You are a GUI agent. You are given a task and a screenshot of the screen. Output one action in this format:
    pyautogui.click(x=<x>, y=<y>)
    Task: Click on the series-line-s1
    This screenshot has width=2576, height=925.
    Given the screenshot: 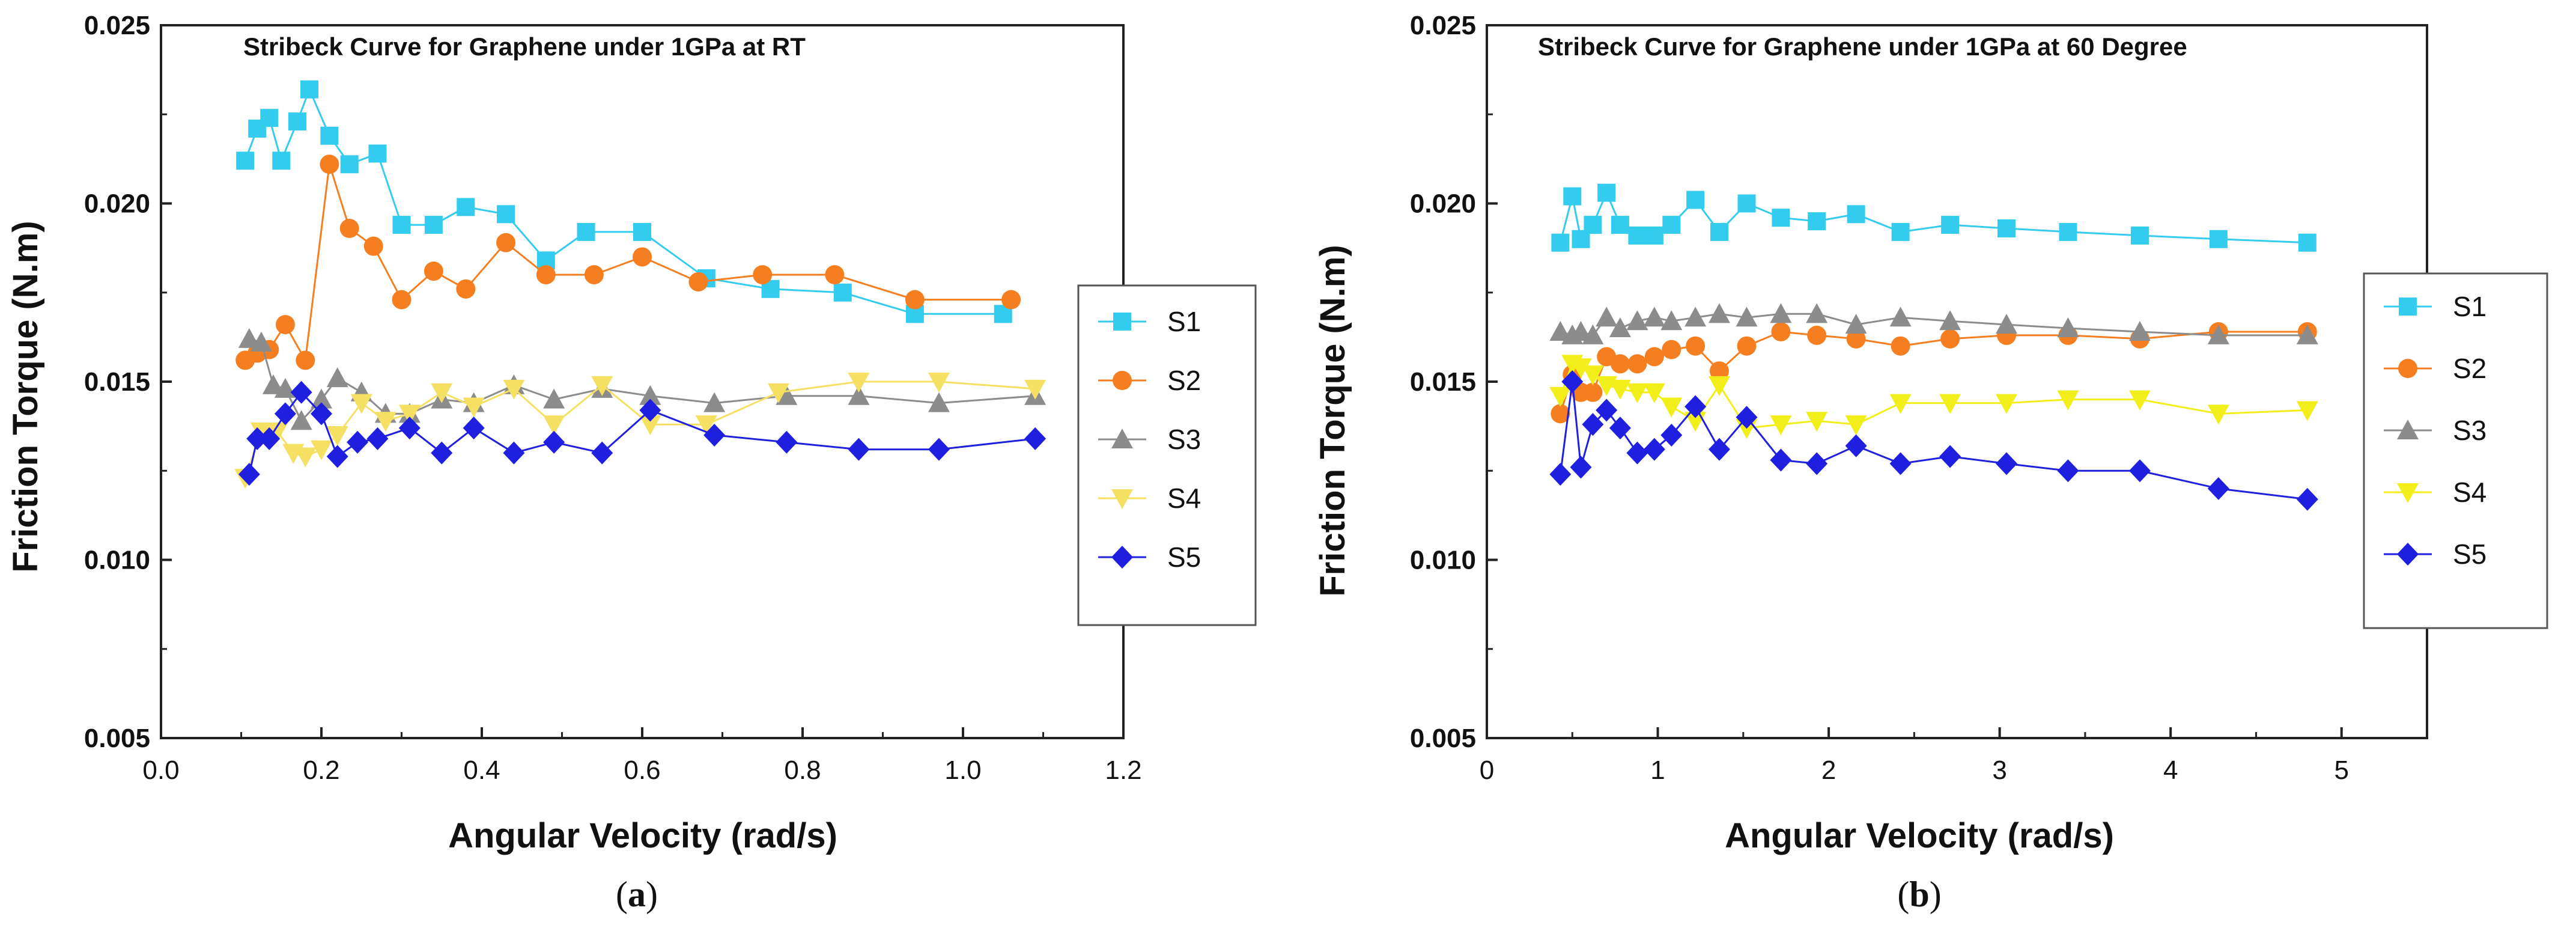 What is the action you would take?
    pyautogui.click(x=1933, y=217)
    